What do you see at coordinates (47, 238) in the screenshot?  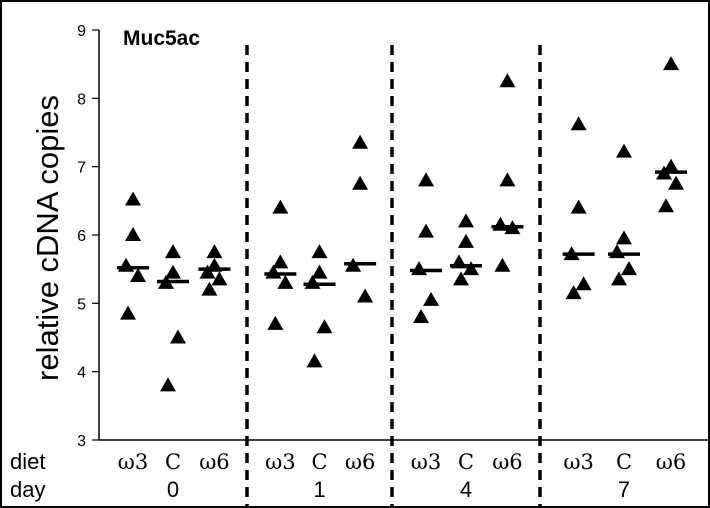 I see `y-axis-label: relative cDNA copies` at bounding box center [47, 238].